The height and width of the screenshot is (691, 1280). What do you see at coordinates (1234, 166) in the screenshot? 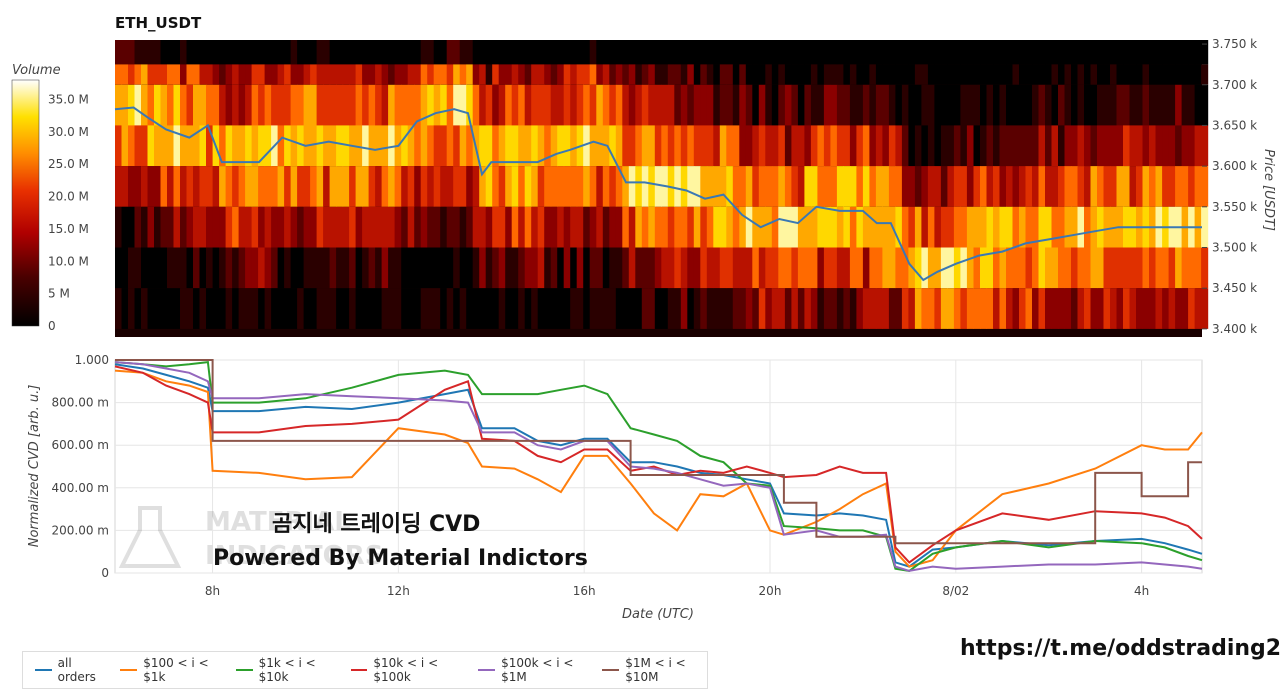
I see `price-tick-label: 3.600 k` at bounding box center [1234, 166].